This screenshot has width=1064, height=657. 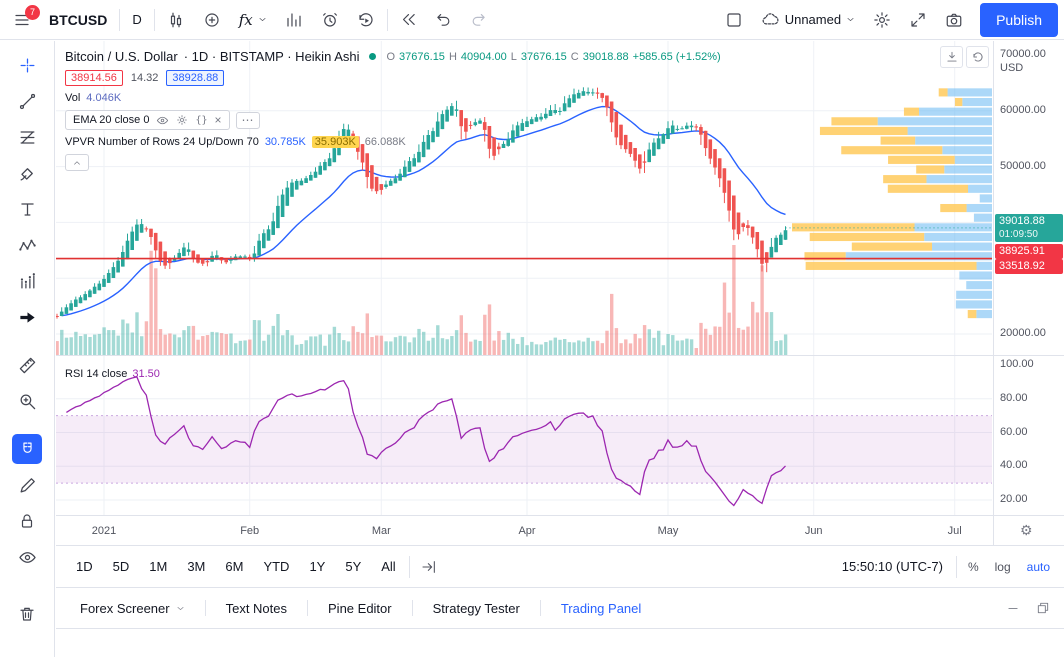 What do you see at coordinates (1023, 54) in the screenshot?
I see `price-tick: 70000.00` at bounding box center [1023, 54].